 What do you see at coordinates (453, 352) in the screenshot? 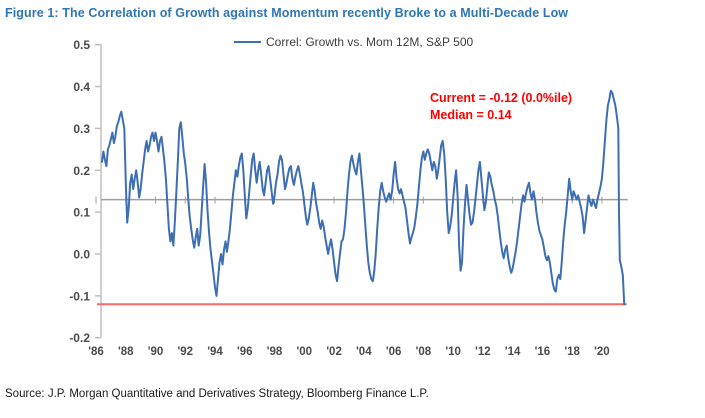
I see `x-tick-label: '10` at bounding box center [453, 352].